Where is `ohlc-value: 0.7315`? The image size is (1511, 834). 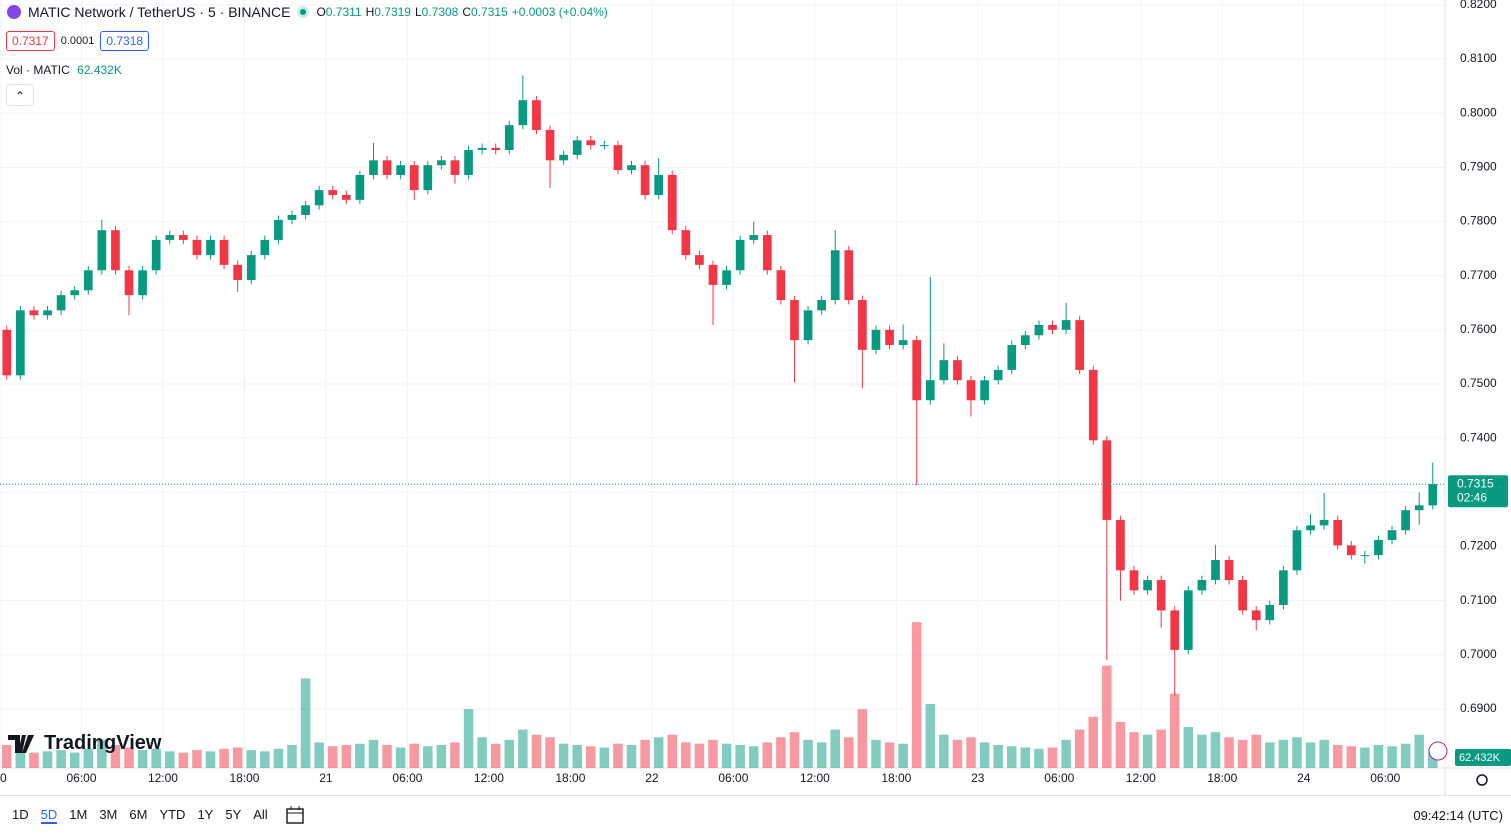 ohlc-value: 0.7315 is located at coordinates (489, 12).